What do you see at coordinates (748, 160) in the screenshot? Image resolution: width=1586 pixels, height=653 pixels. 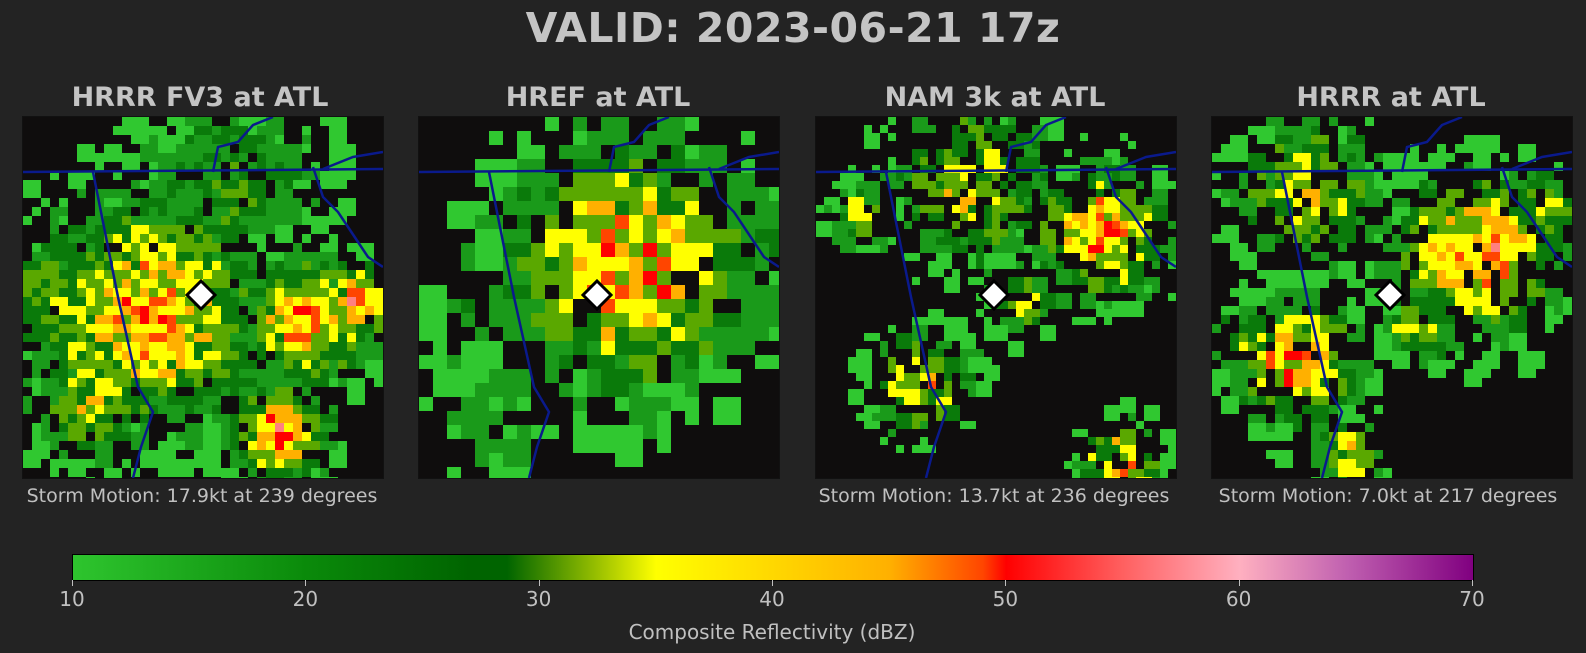 I see `state-boundary-line` at bounding box center [748, 160].